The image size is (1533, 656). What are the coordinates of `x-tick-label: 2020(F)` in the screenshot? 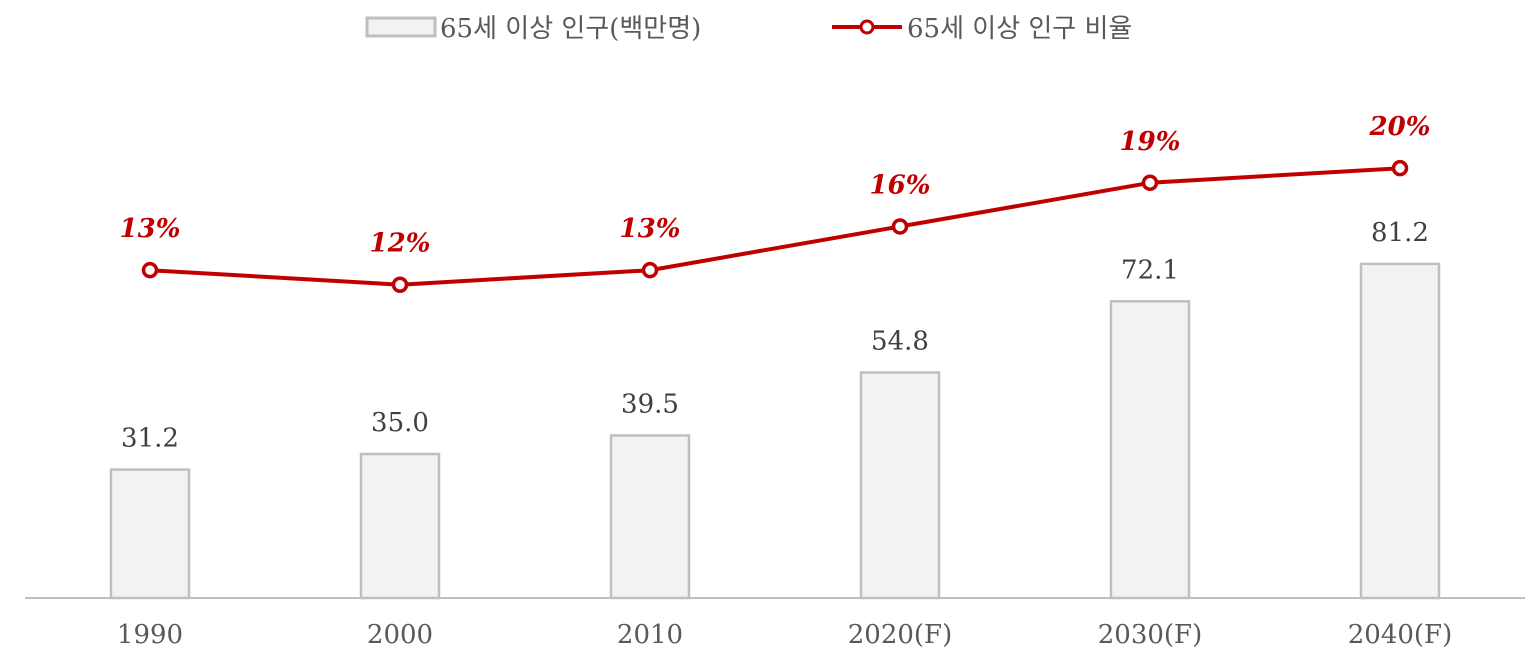 It's located at (900, 635).